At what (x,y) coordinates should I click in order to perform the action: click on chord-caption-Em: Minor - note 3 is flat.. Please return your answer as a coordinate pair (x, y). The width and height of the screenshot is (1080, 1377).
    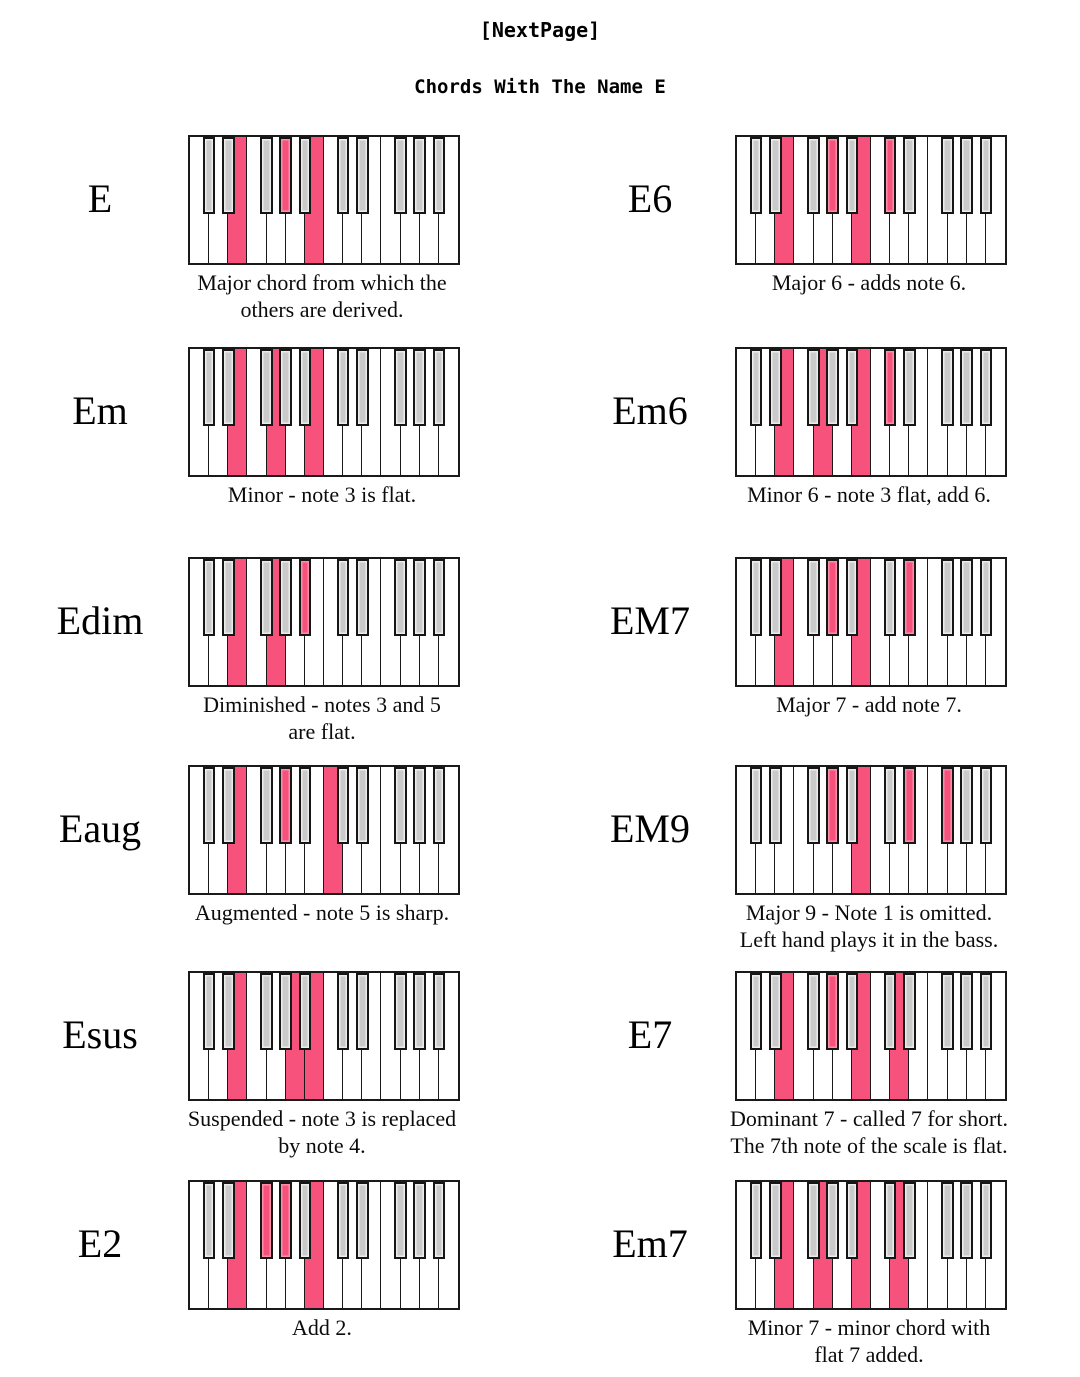
    Looking at the image, I should click on (322, 494).